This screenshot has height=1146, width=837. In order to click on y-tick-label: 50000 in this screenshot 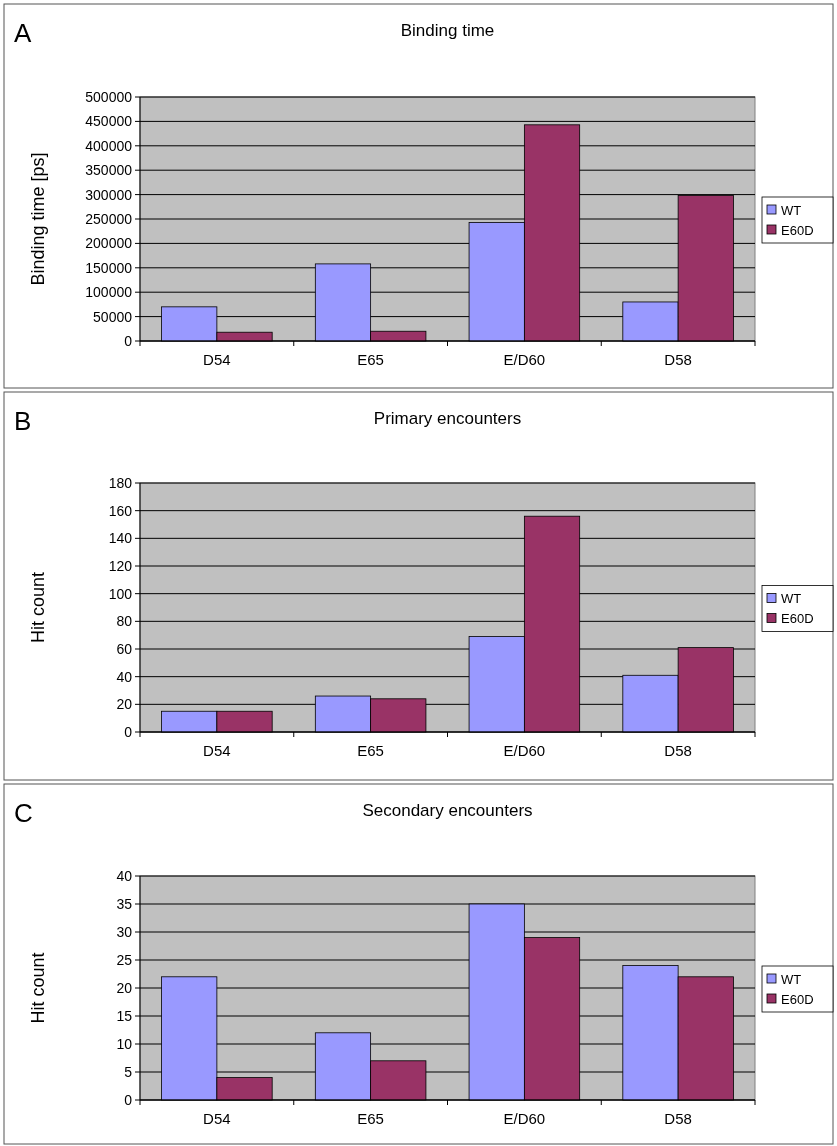, I will do `click(113, 316)`.